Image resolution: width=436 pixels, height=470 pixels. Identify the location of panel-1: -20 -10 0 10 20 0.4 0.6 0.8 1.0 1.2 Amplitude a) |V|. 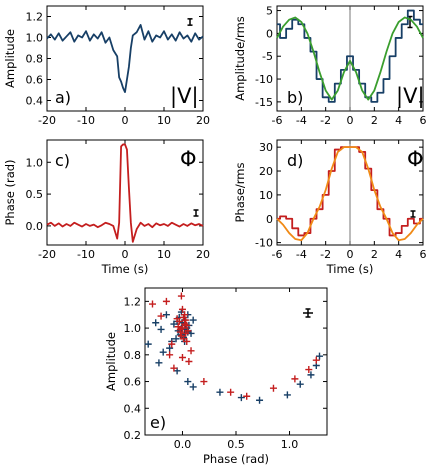
(106, 66).